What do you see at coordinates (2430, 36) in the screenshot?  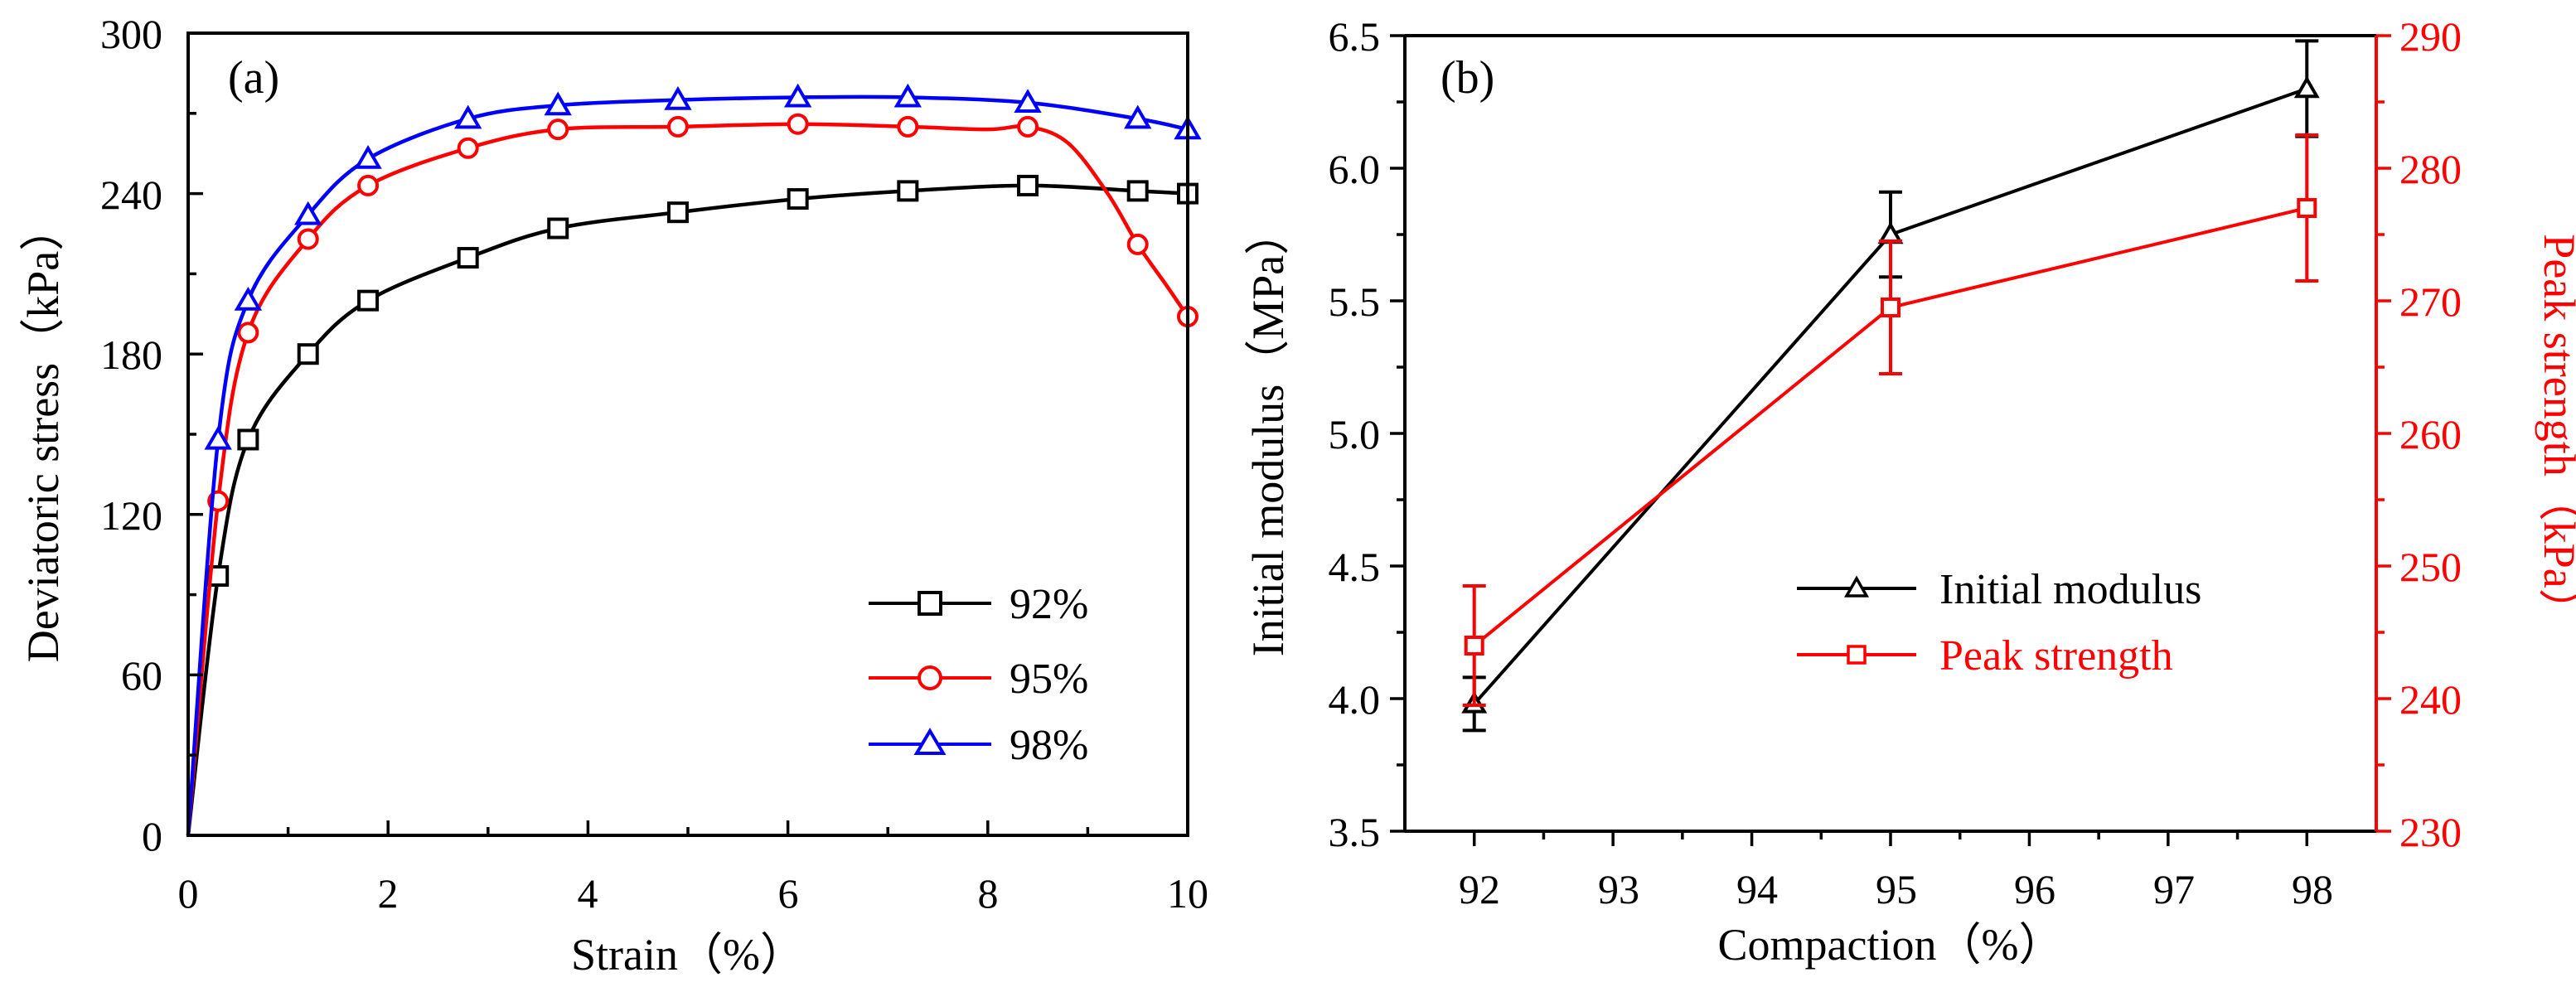 I see `chart-b-y2-tick-label: 290` at bounding box center [2430, 36].